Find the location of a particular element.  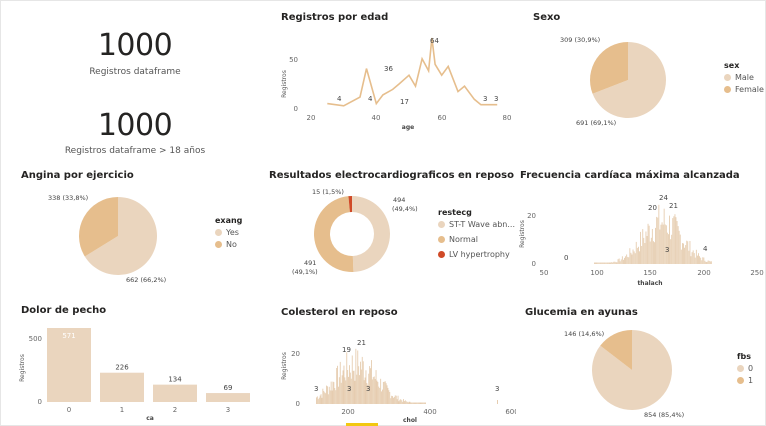

age-series-line is located at coordinates (412, 72).